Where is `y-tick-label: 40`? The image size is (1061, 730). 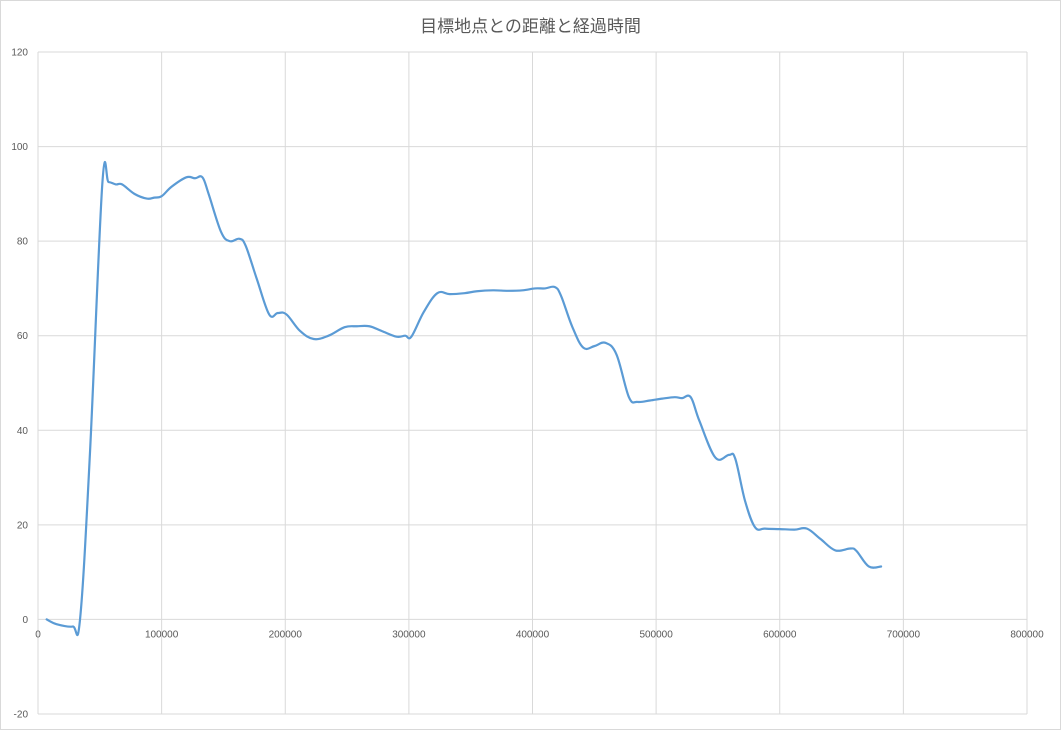
y-tick-label: 40 is located at coordinates (23, 431).